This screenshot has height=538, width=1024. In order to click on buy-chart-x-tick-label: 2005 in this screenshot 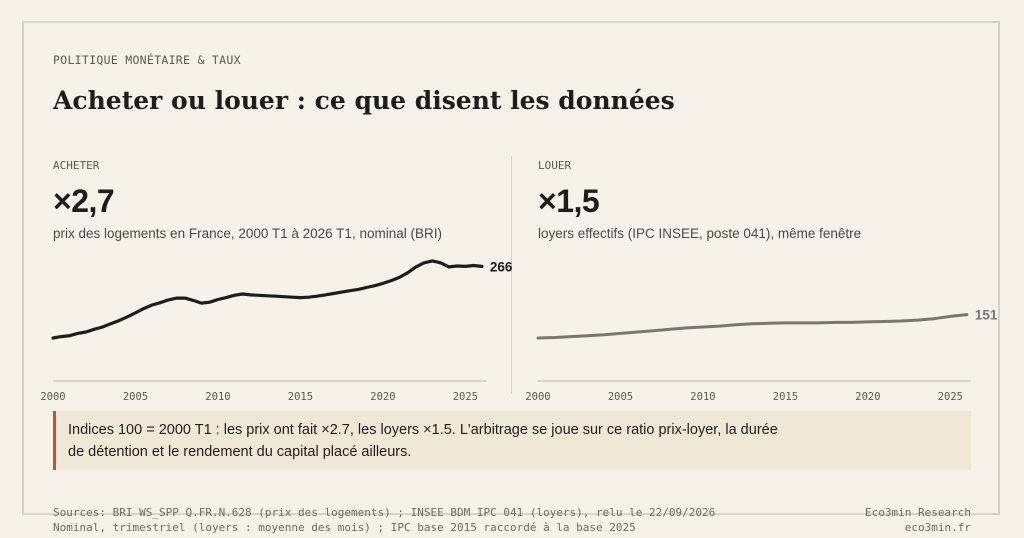, I will do `click(135, 397)`.